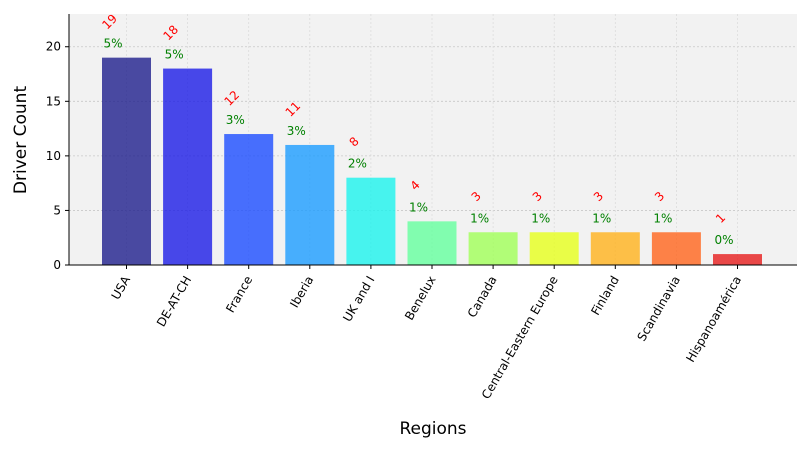 This screenshot has width=810, height=454. What do you see at coordinates (615, 248) in the screenshot?
I see `bar-finland` at bounding box center [615, 248].